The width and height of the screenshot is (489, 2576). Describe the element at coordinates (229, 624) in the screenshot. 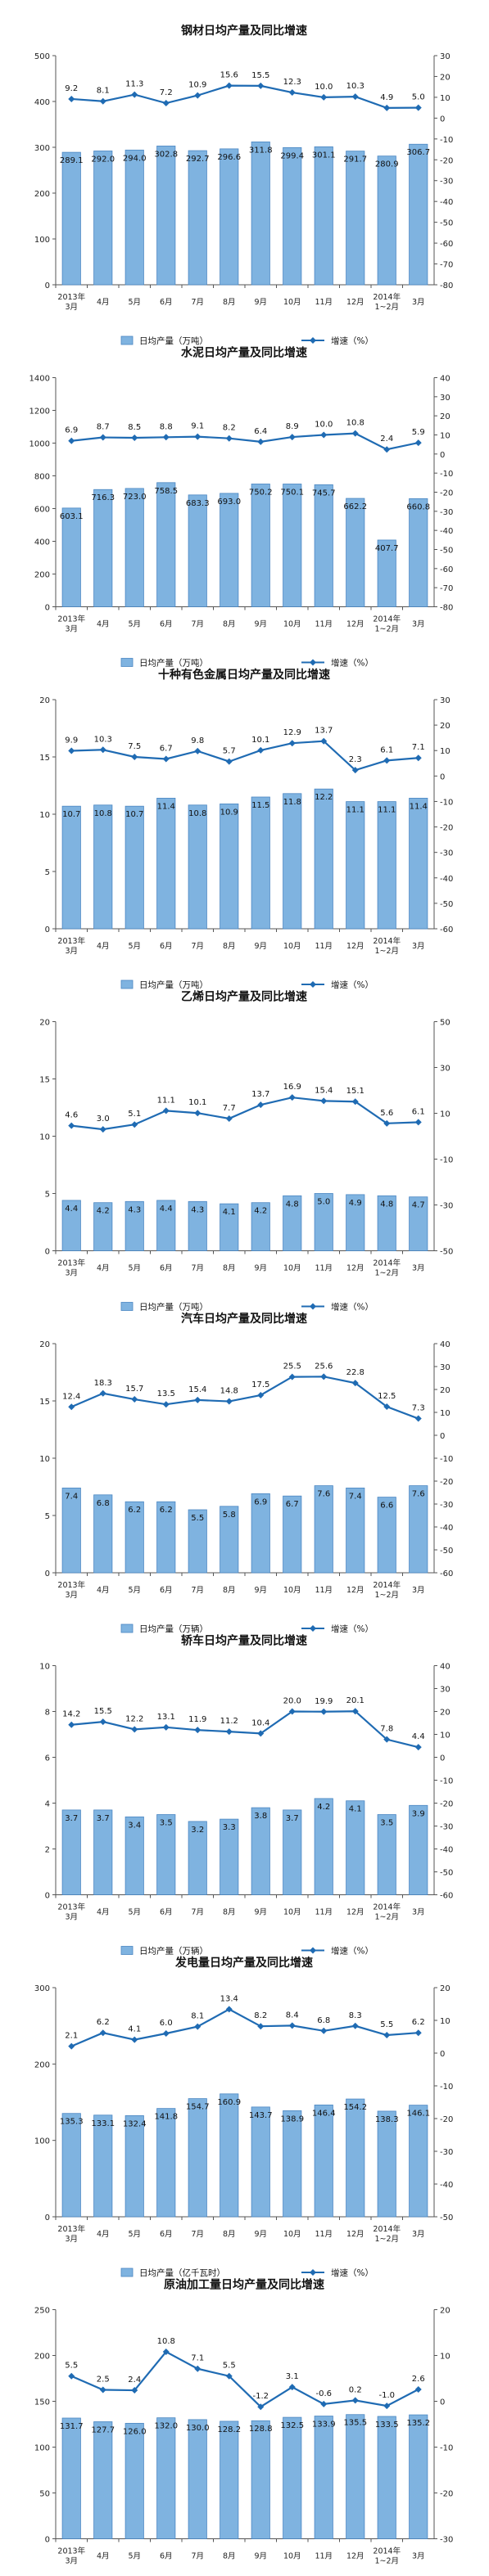

I see `category-label: 8月` at that location.